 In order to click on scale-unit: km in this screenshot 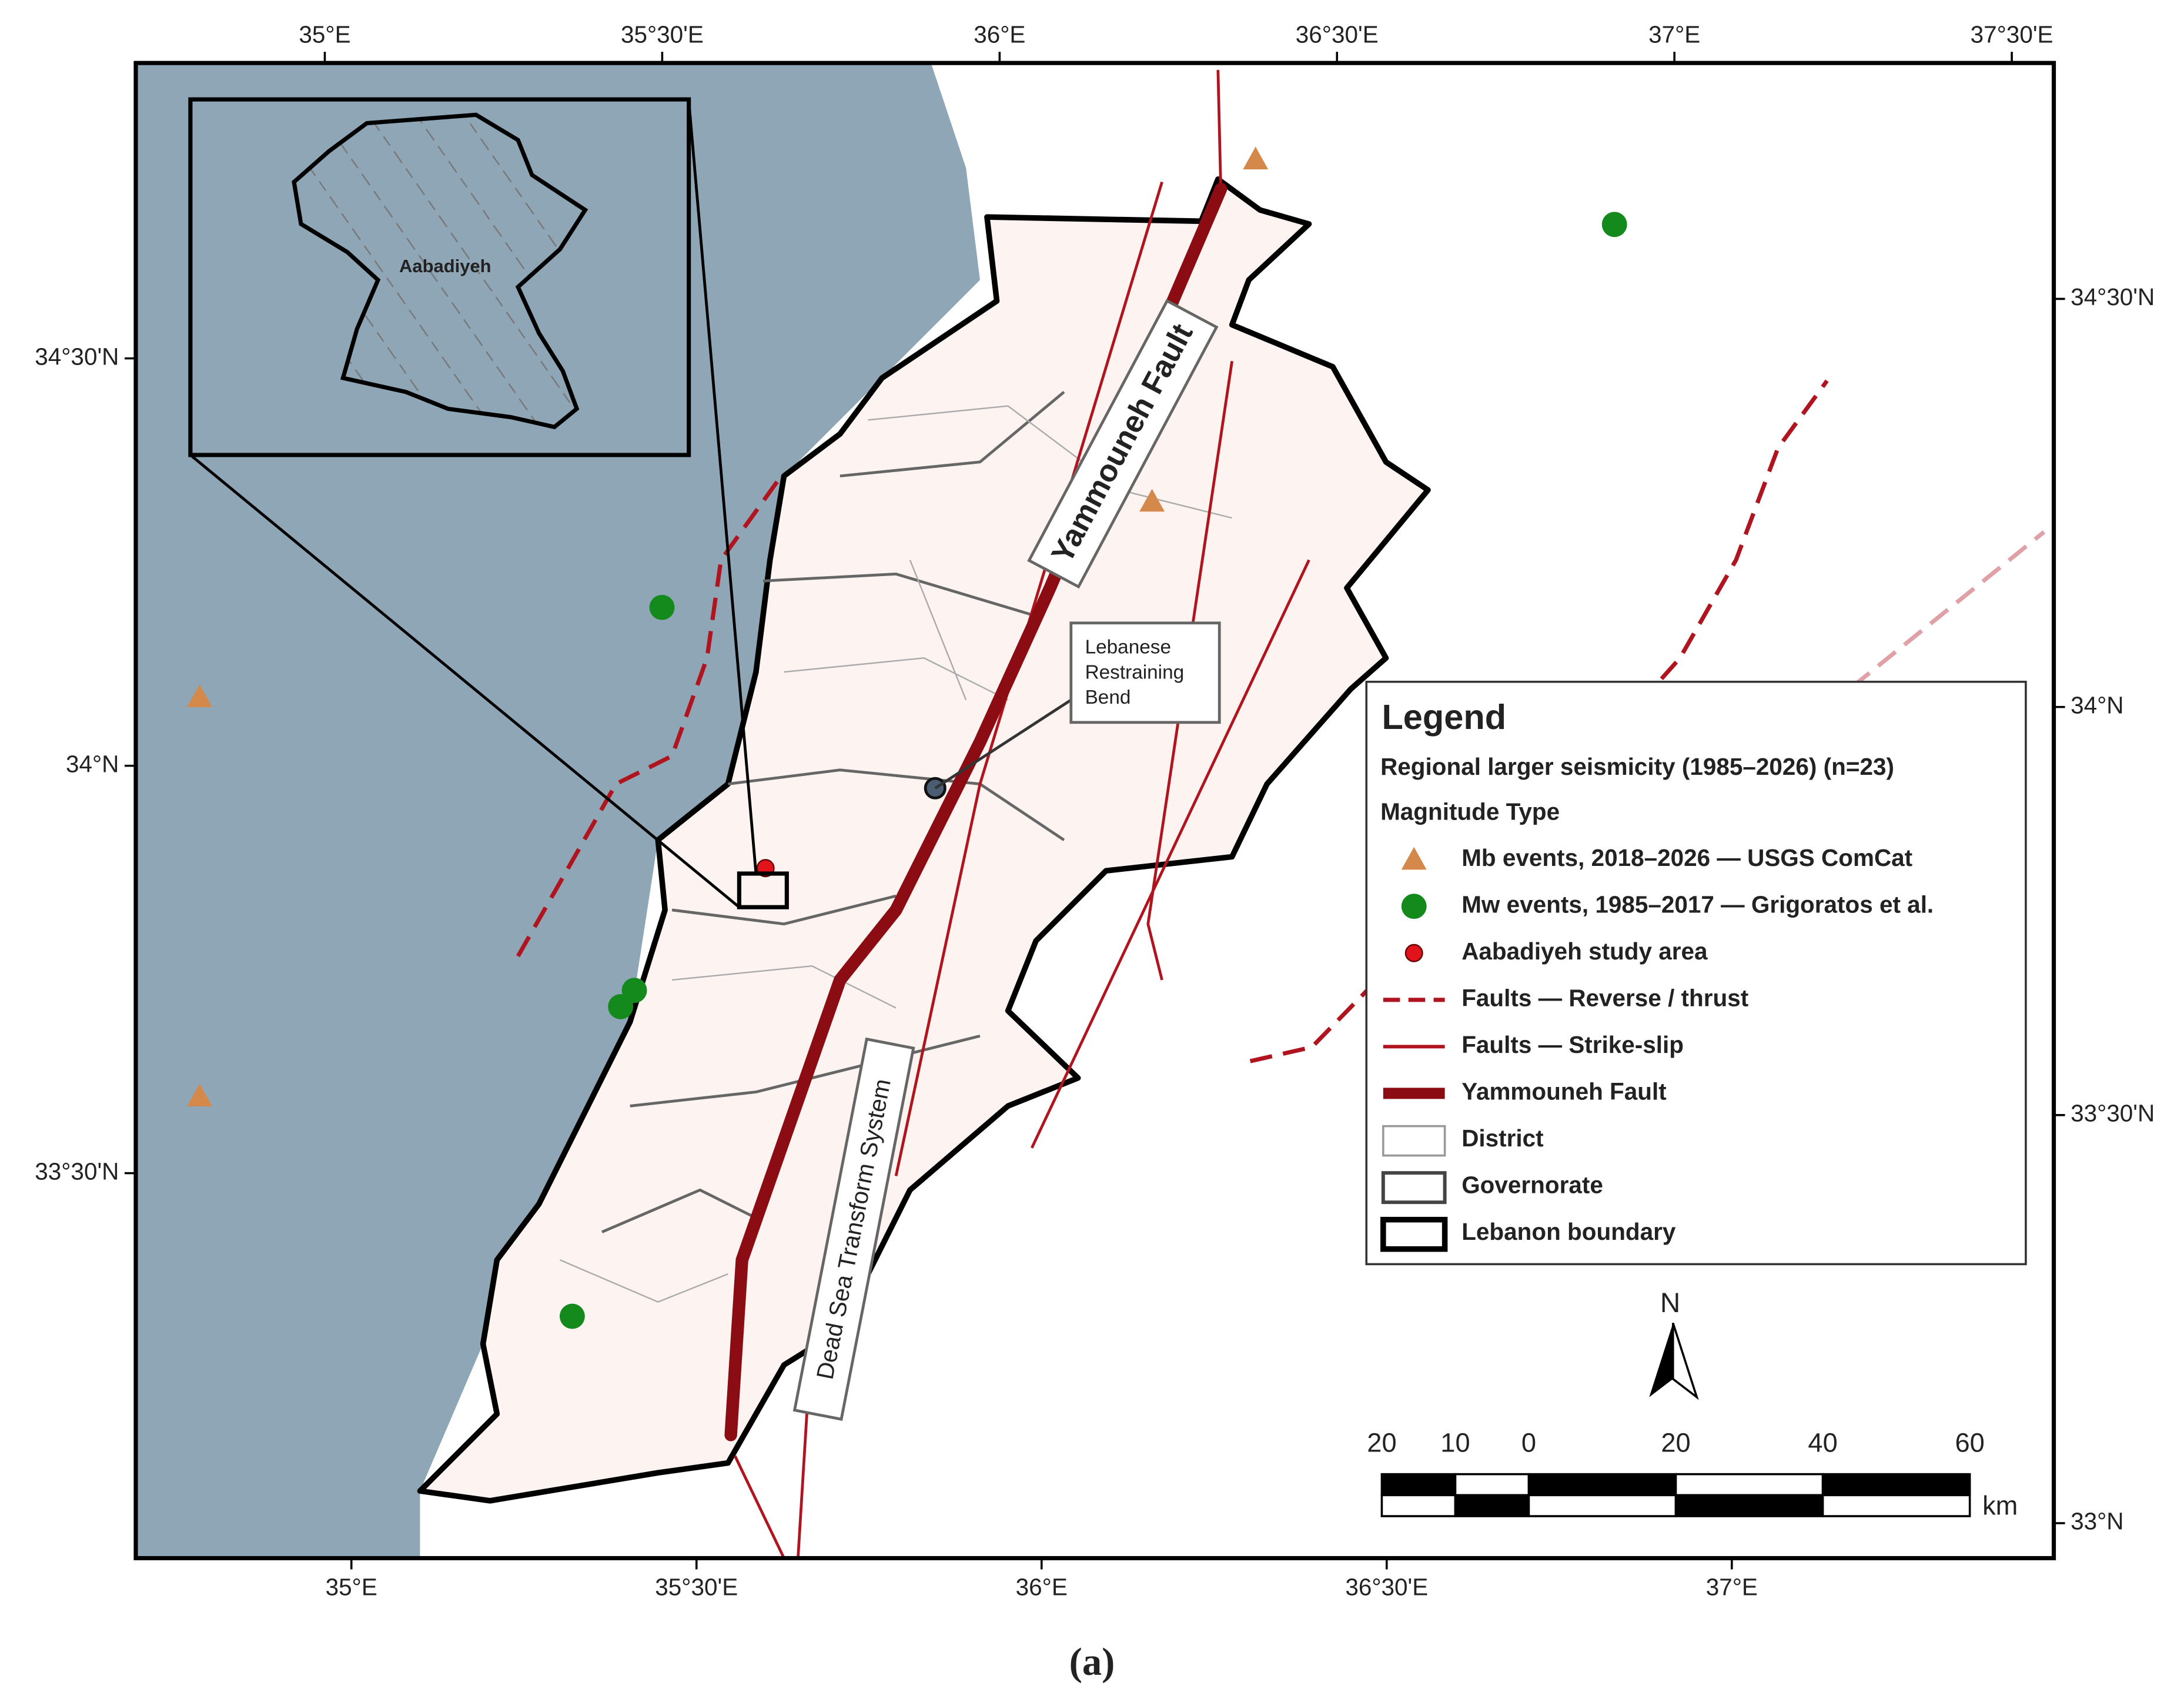, I will do `click(2000, 1506)`.